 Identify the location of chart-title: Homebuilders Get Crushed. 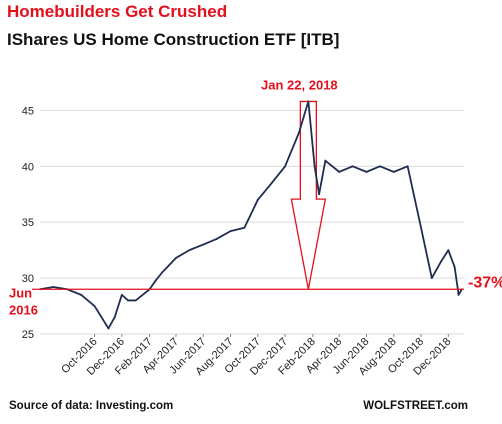
(117, 11).